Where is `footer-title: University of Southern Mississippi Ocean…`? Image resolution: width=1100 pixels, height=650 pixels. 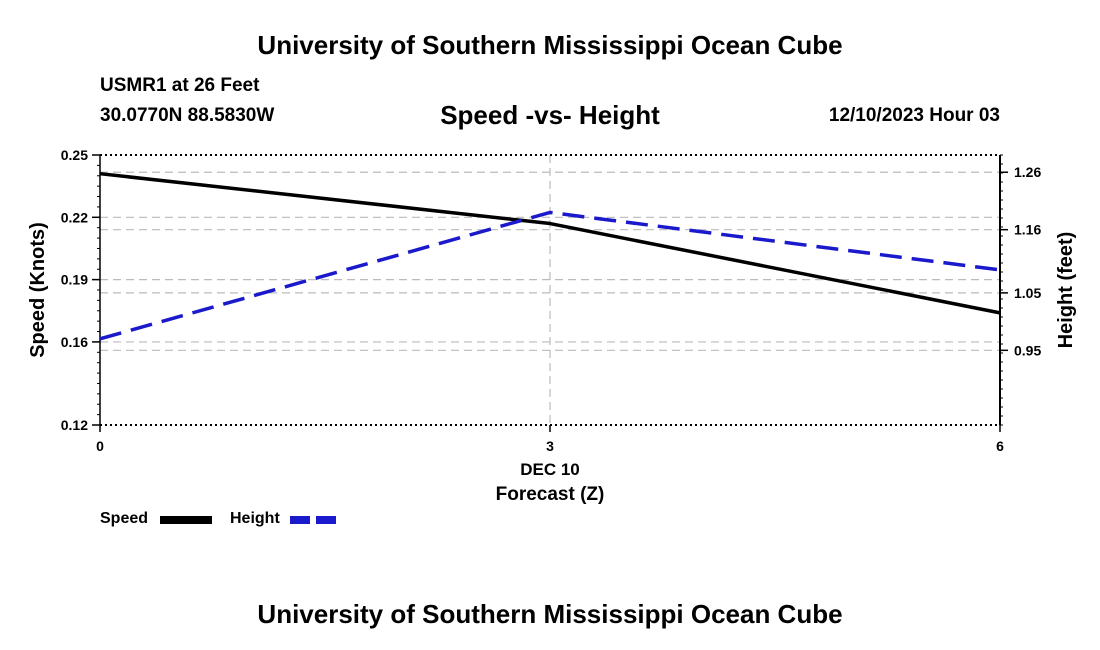 footer-title: University of Southern Mississippi Ocean… is located at coordinates (550, 614).